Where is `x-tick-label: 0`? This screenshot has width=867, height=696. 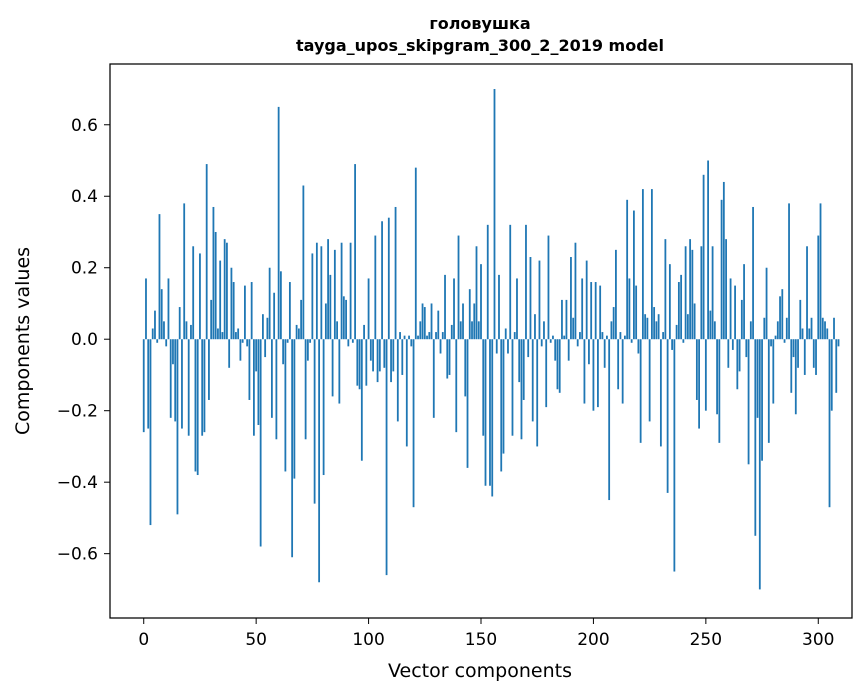
x-tick-label: 0 is located at coordinates (143, 640).